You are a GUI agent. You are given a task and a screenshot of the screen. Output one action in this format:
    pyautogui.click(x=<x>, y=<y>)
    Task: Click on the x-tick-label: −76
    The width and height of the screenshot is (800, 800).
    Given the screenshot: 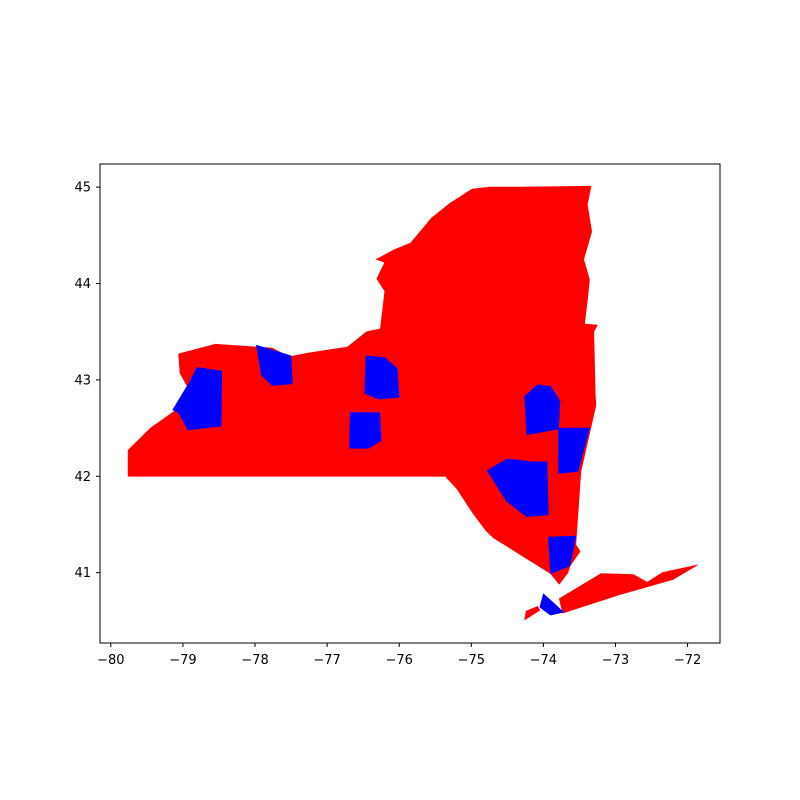 What is the action you would take?
    pyautogui.click(x=398, y=660)
    